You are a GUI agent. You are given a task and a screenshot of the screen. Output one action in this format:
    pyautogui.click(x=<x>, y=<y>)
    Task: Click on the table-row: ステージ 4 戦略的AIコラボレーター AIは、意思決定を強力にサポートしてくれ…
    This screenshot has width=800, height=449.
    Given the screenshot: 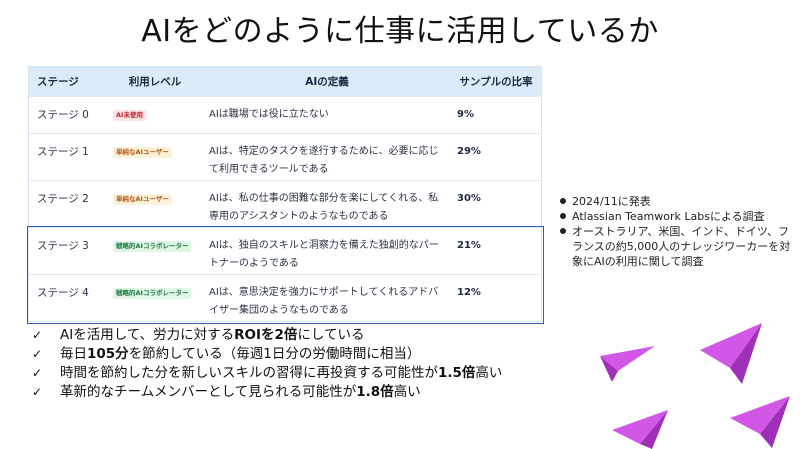 What is the action you would take?
    pyautogui.click(x=285, y=297)
    